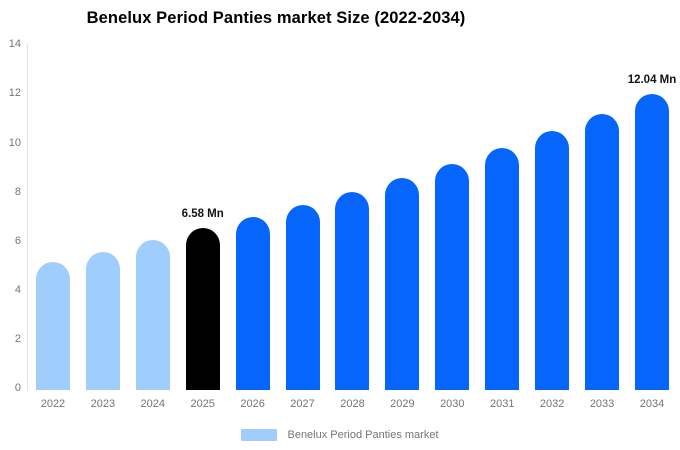  I want to click on x-label-2024: 2024, so click(153, 404).